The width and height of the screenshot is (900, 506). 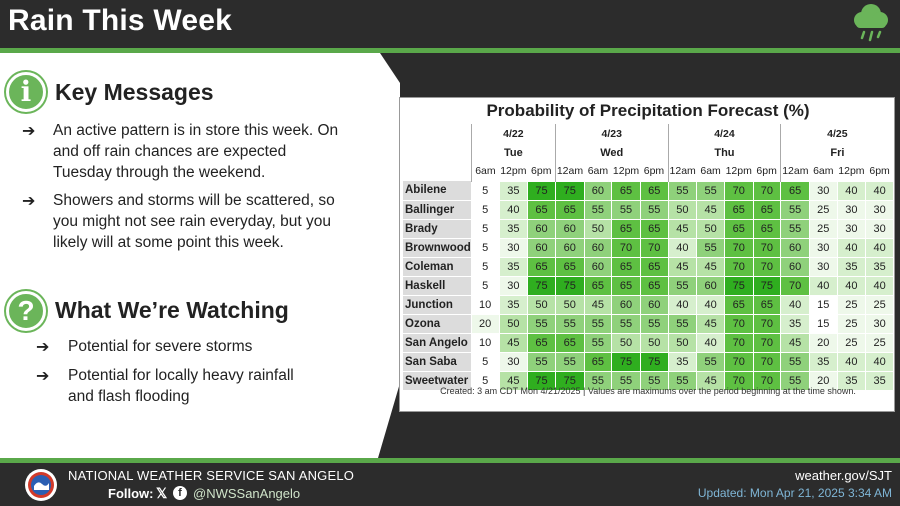 I want to click on x-icon: 𝕏, so click(x=162, y=493).